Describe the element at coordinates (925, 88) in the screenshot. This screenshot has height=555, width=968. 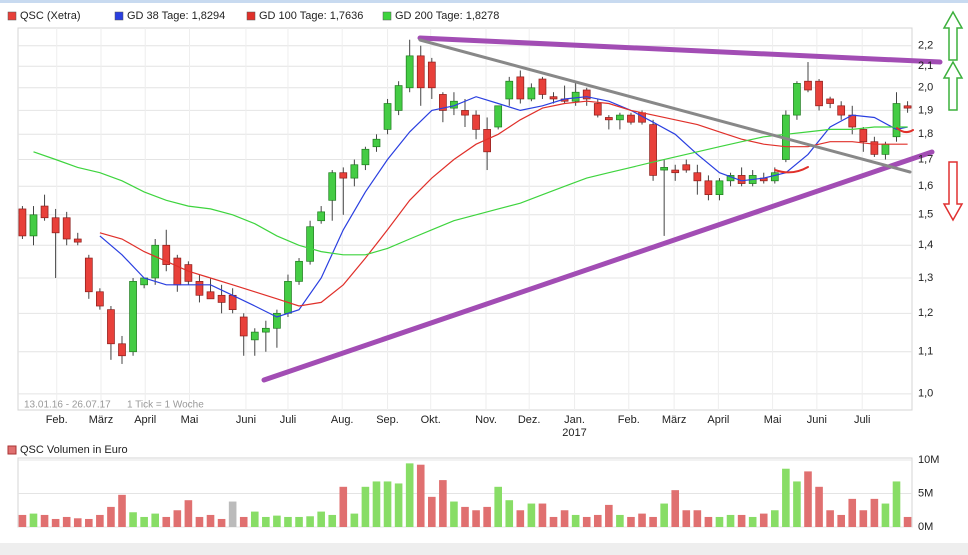
I see `y-tick-label: 2,0` at that location.